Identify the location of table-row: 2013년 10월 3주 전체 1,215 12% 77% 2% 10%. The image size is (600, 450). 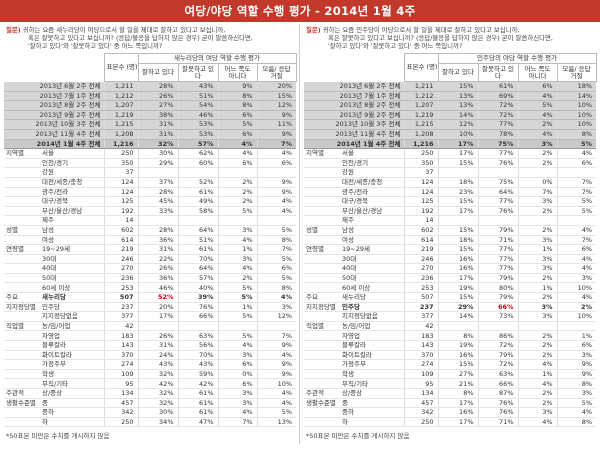
(450, 124).